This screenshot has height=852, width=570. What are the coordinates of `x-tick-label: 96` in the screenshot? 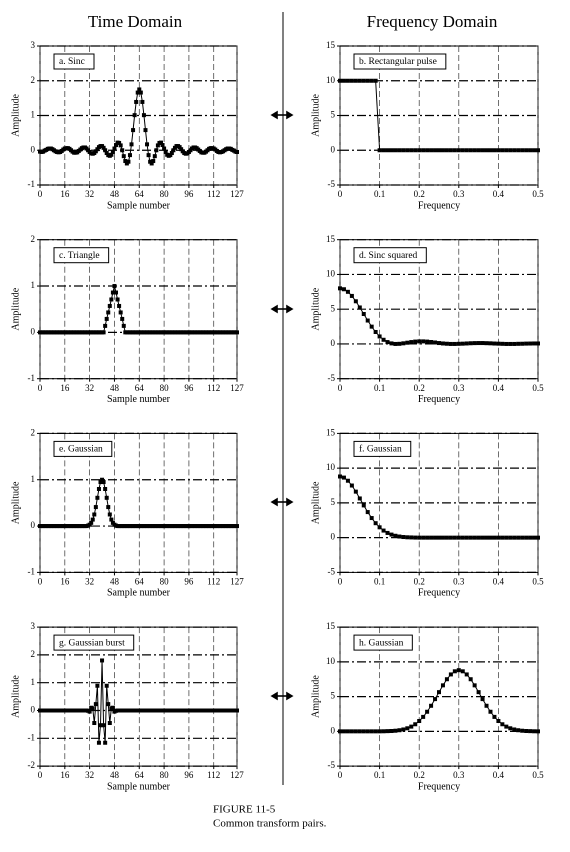 It's located at (189, 775).